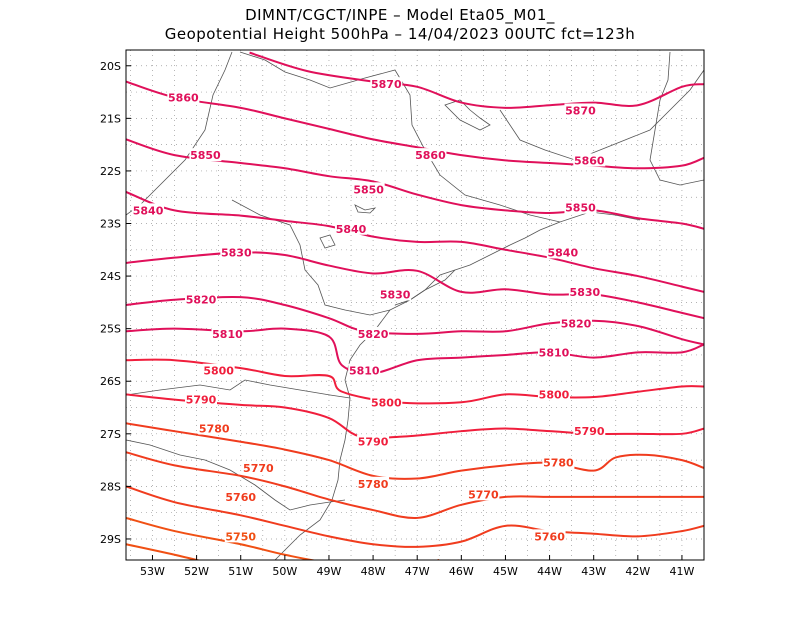 The width and height of the screenshot is (800, 618). Describe the element at coordinates (425, 287) in the screenshot. I see `coastline-southeast` at that location.